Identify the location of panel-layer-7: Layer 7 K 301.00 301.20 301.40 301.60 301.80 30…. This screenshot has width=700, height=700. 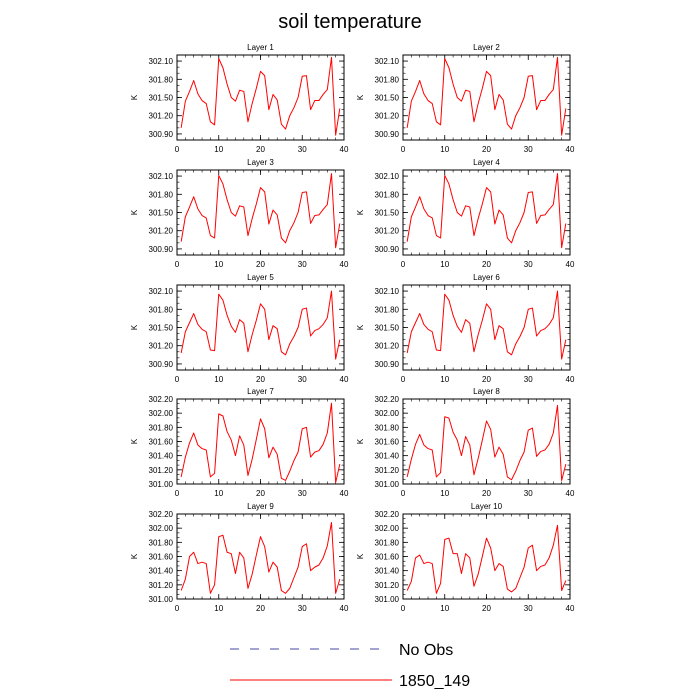
(239, 442).